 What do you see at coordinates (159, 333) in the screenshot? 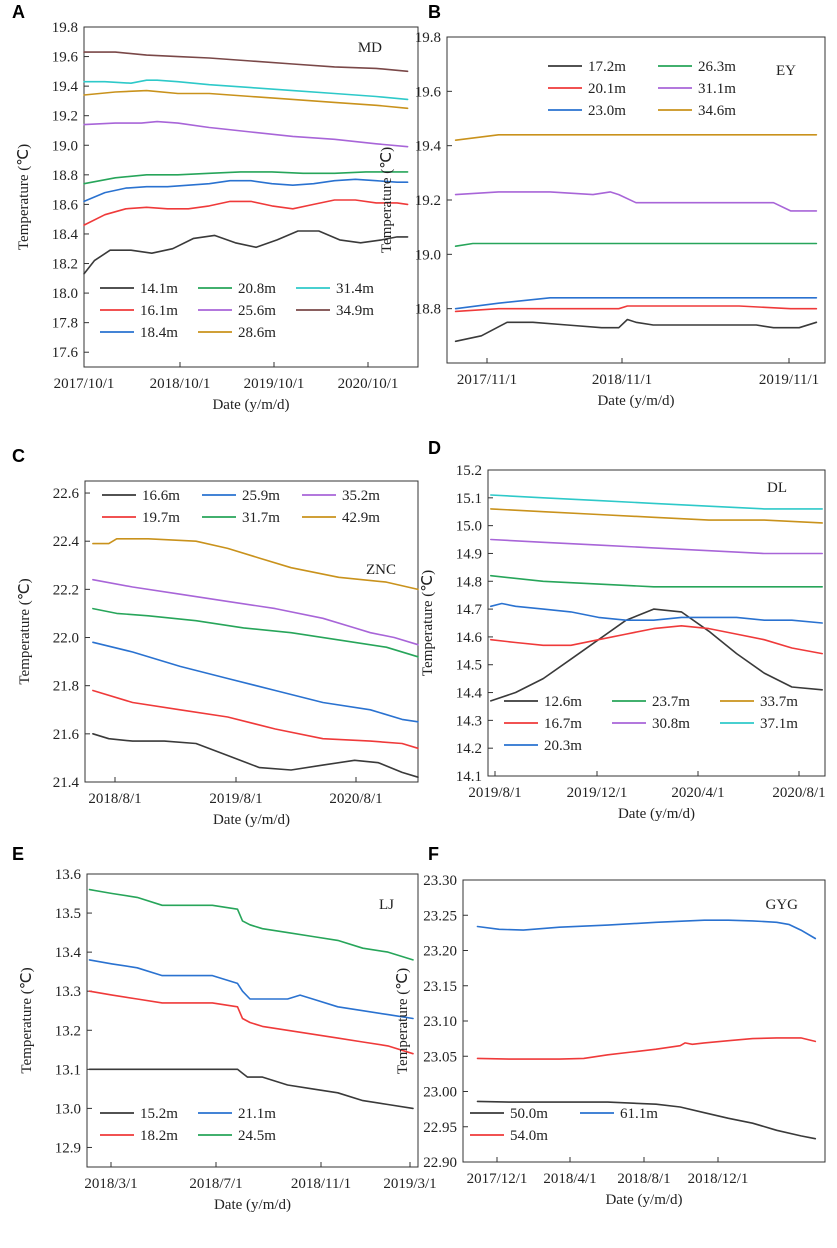
I see `legend-label: 18.4m` at bounding box center [159, 333].